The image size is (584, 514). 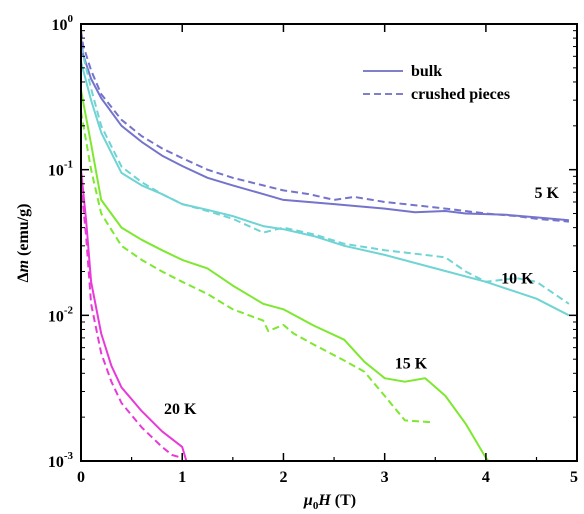 I want to click on legend-label: crushed pieces, so click(x=460, y=94).